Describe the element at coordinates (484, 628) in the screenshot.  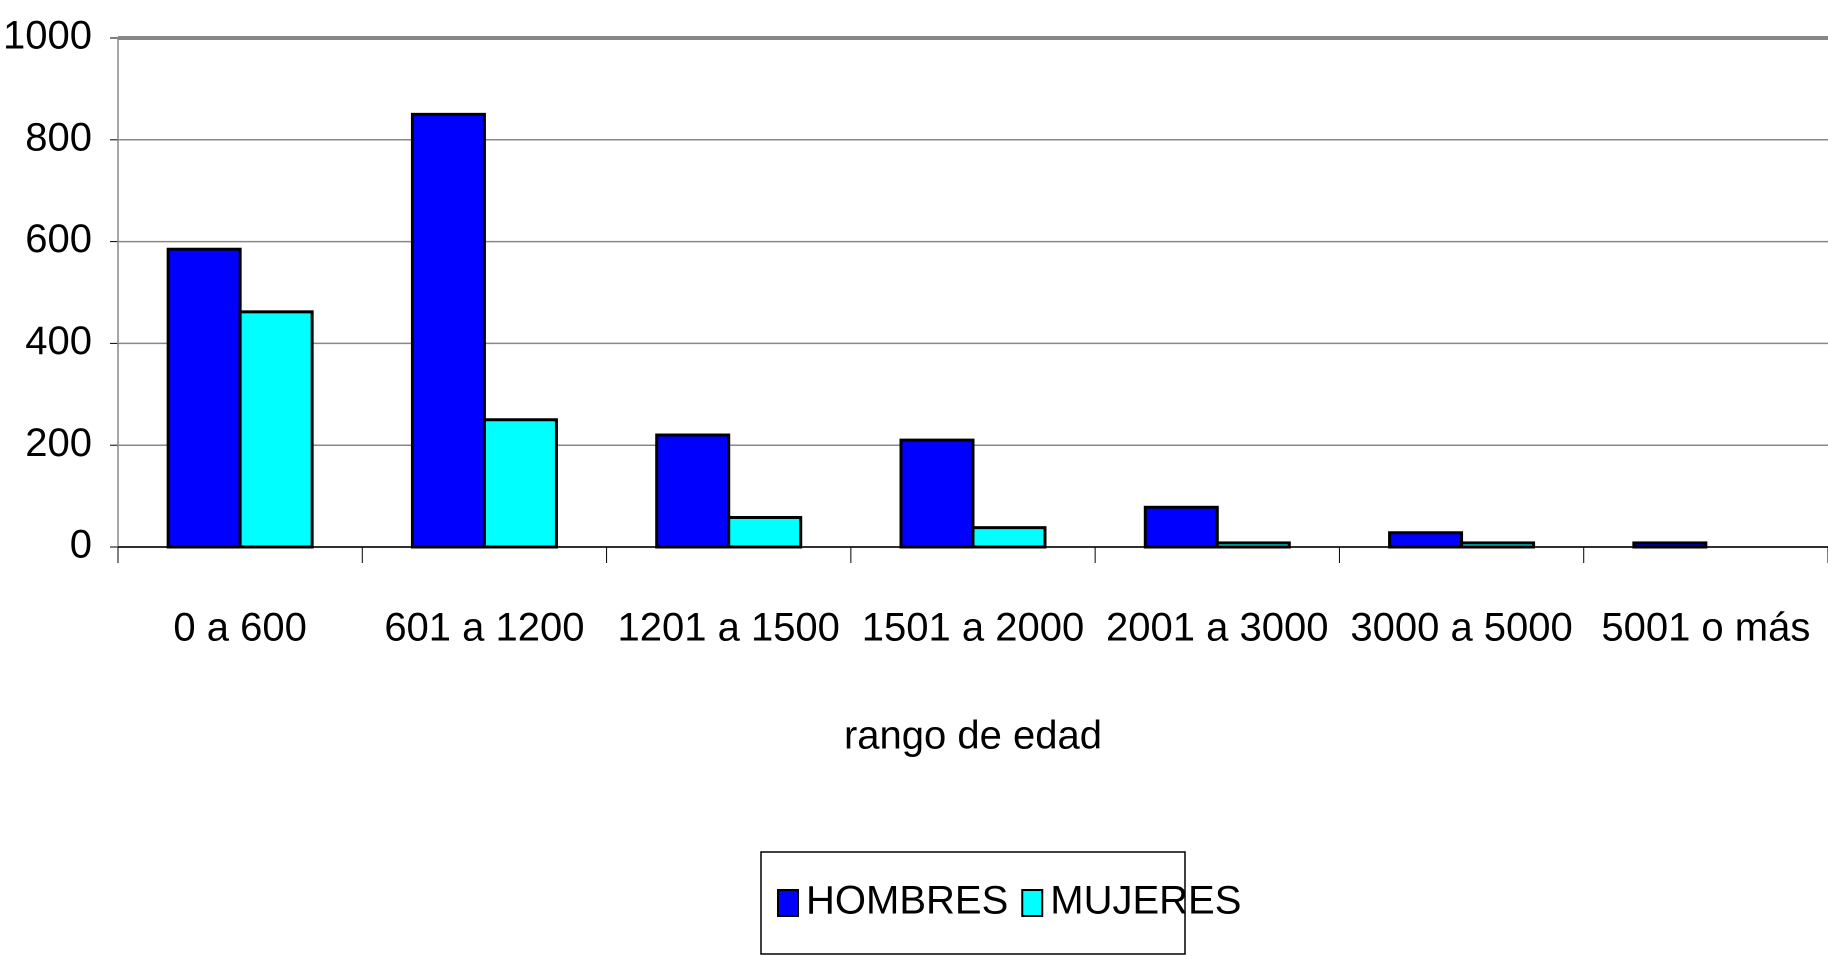
I see `x-tick-label: 601 a 1200` at that location.